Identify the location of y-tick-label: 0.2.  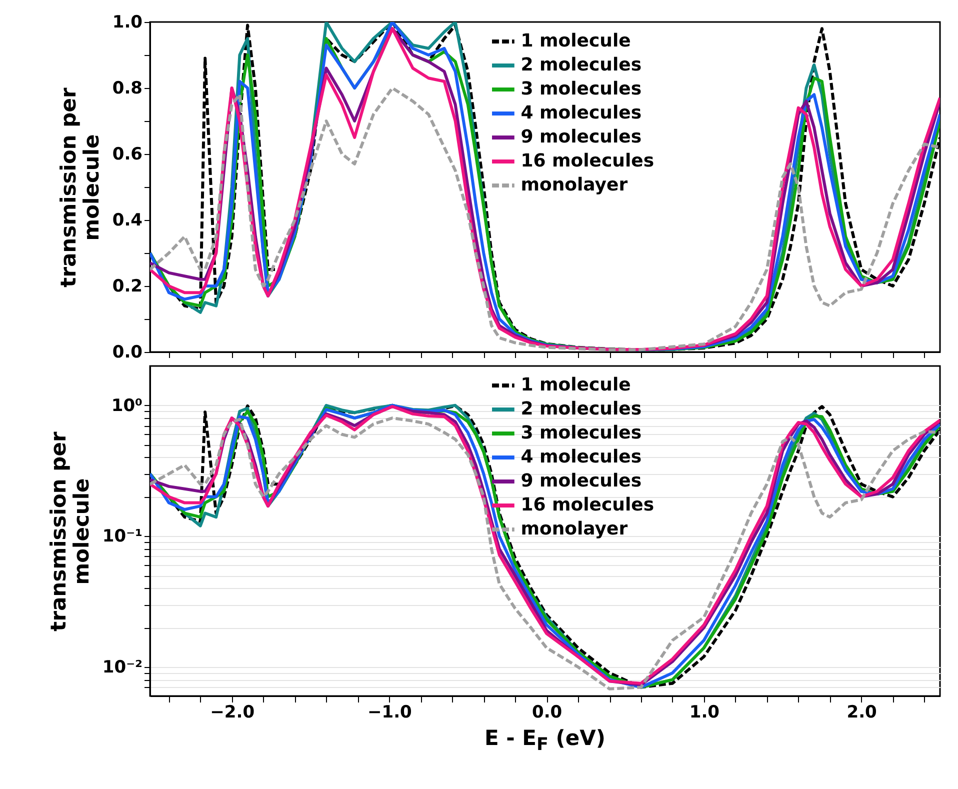
(127, 286).